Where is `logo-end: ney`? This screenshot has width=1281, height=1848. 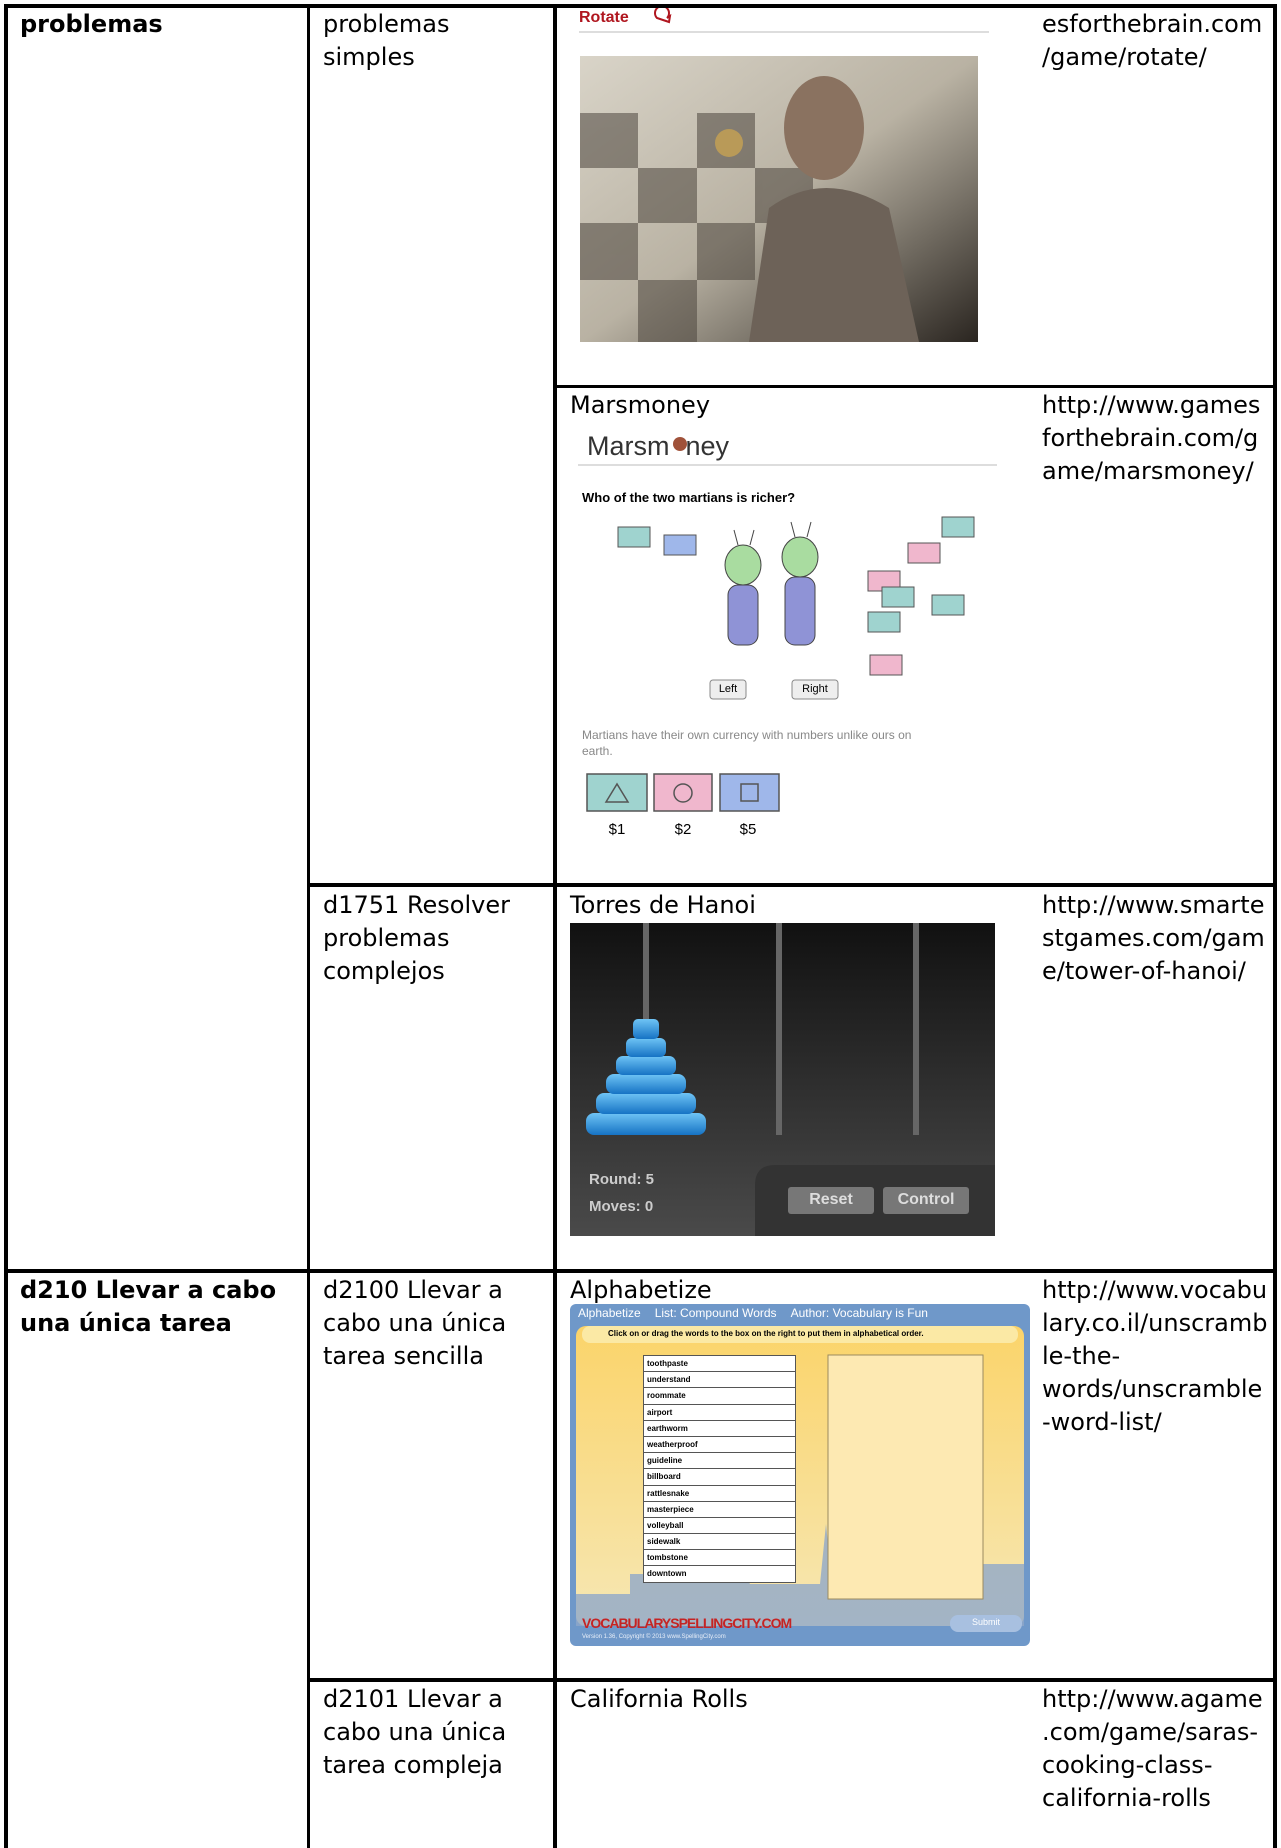 logo-end: ney is located at coordinates (707, 446).